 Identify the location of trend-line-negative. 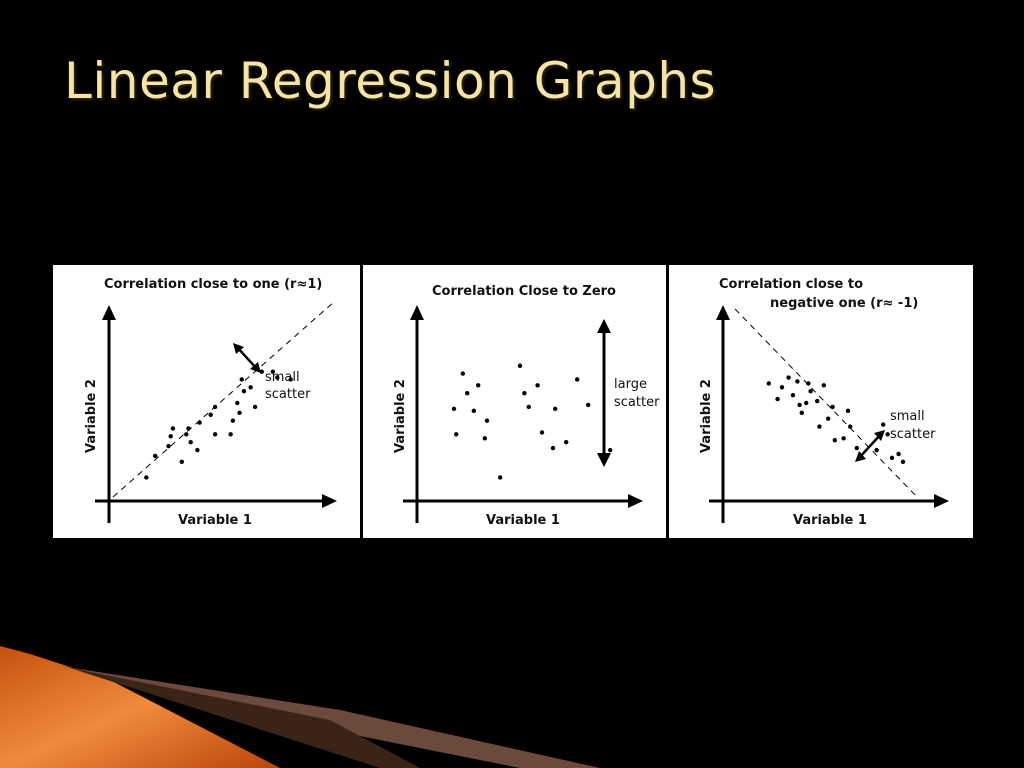
(826, 403).